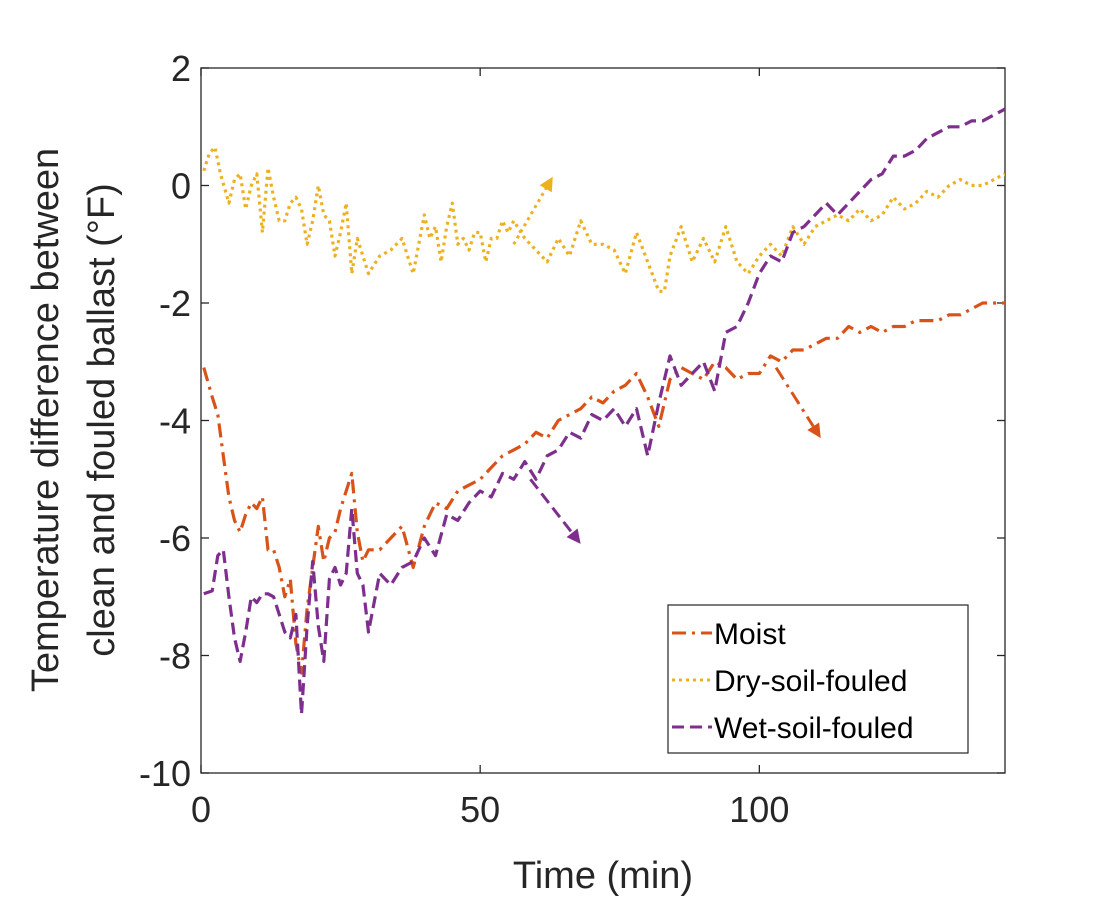 Image resolution: width=1112 pixels, height=899 pixels. Describe the element at coordinates (102, 420) in the screenshot. I see `y-axis-label-line-2: clean and fouled ballast (°F)` at that location.